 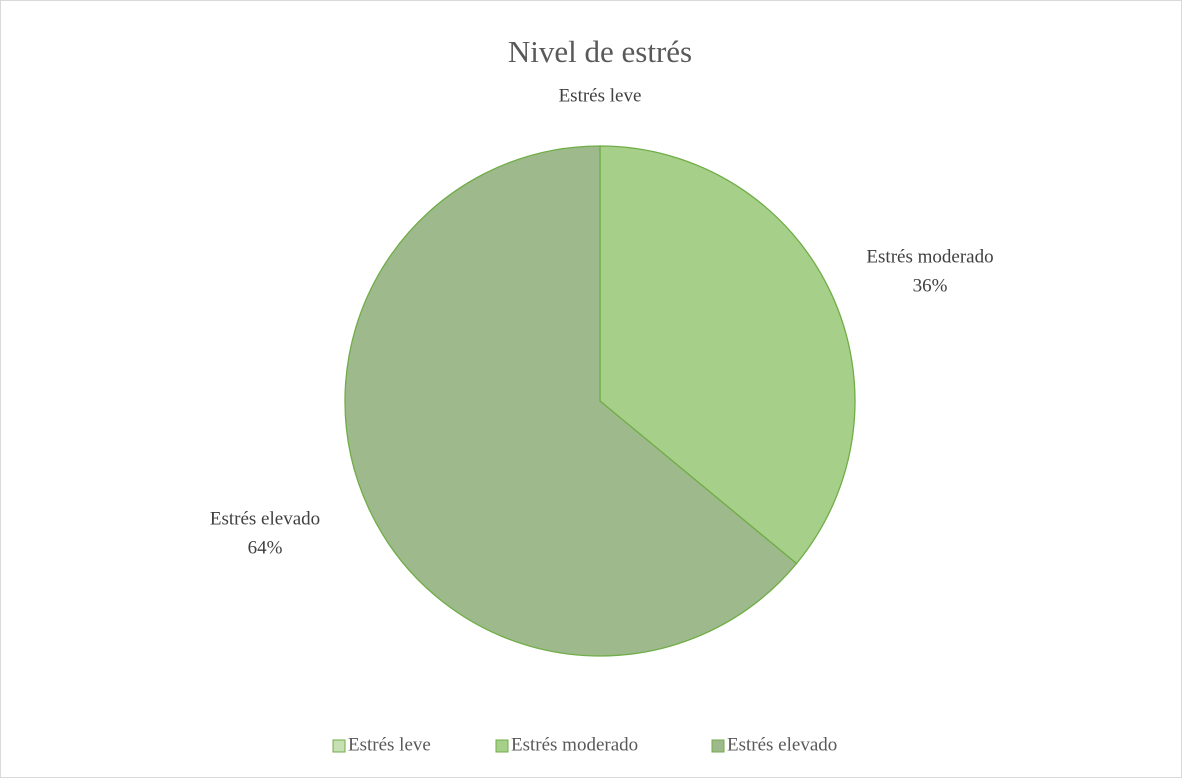 I want to click on legend-label: Estrés elevado, so click(x=782, y=744).